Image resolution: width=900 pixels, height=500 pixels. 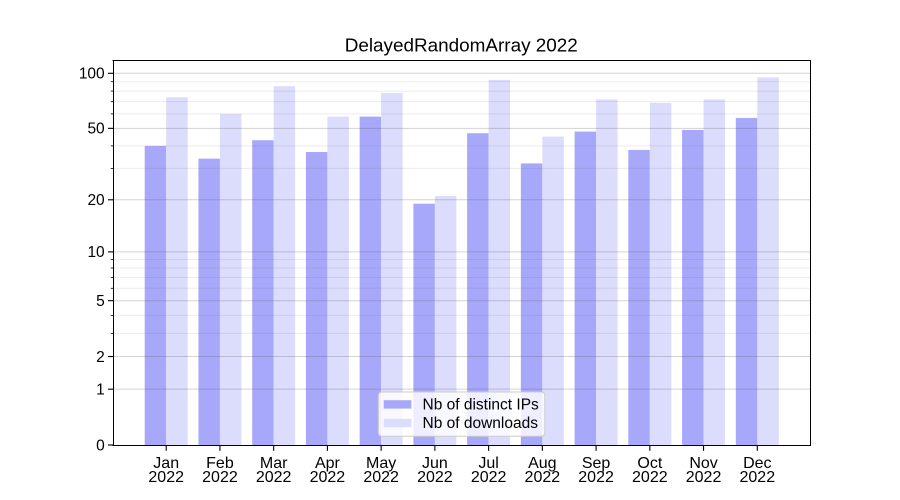 What do you see at coordinates (274, 463) in the screenshot?
I see `svg-text: Mar` at bounding box center [274, 463].